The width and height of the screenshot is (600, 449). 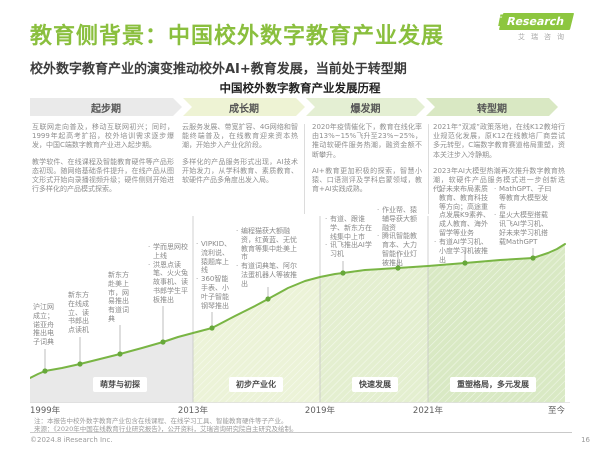 What do you see at coordinates (544, 37) in the screenshot?
I see `logo-chinese-name: 艾瑞咨询` at bounding box center [544, 37].